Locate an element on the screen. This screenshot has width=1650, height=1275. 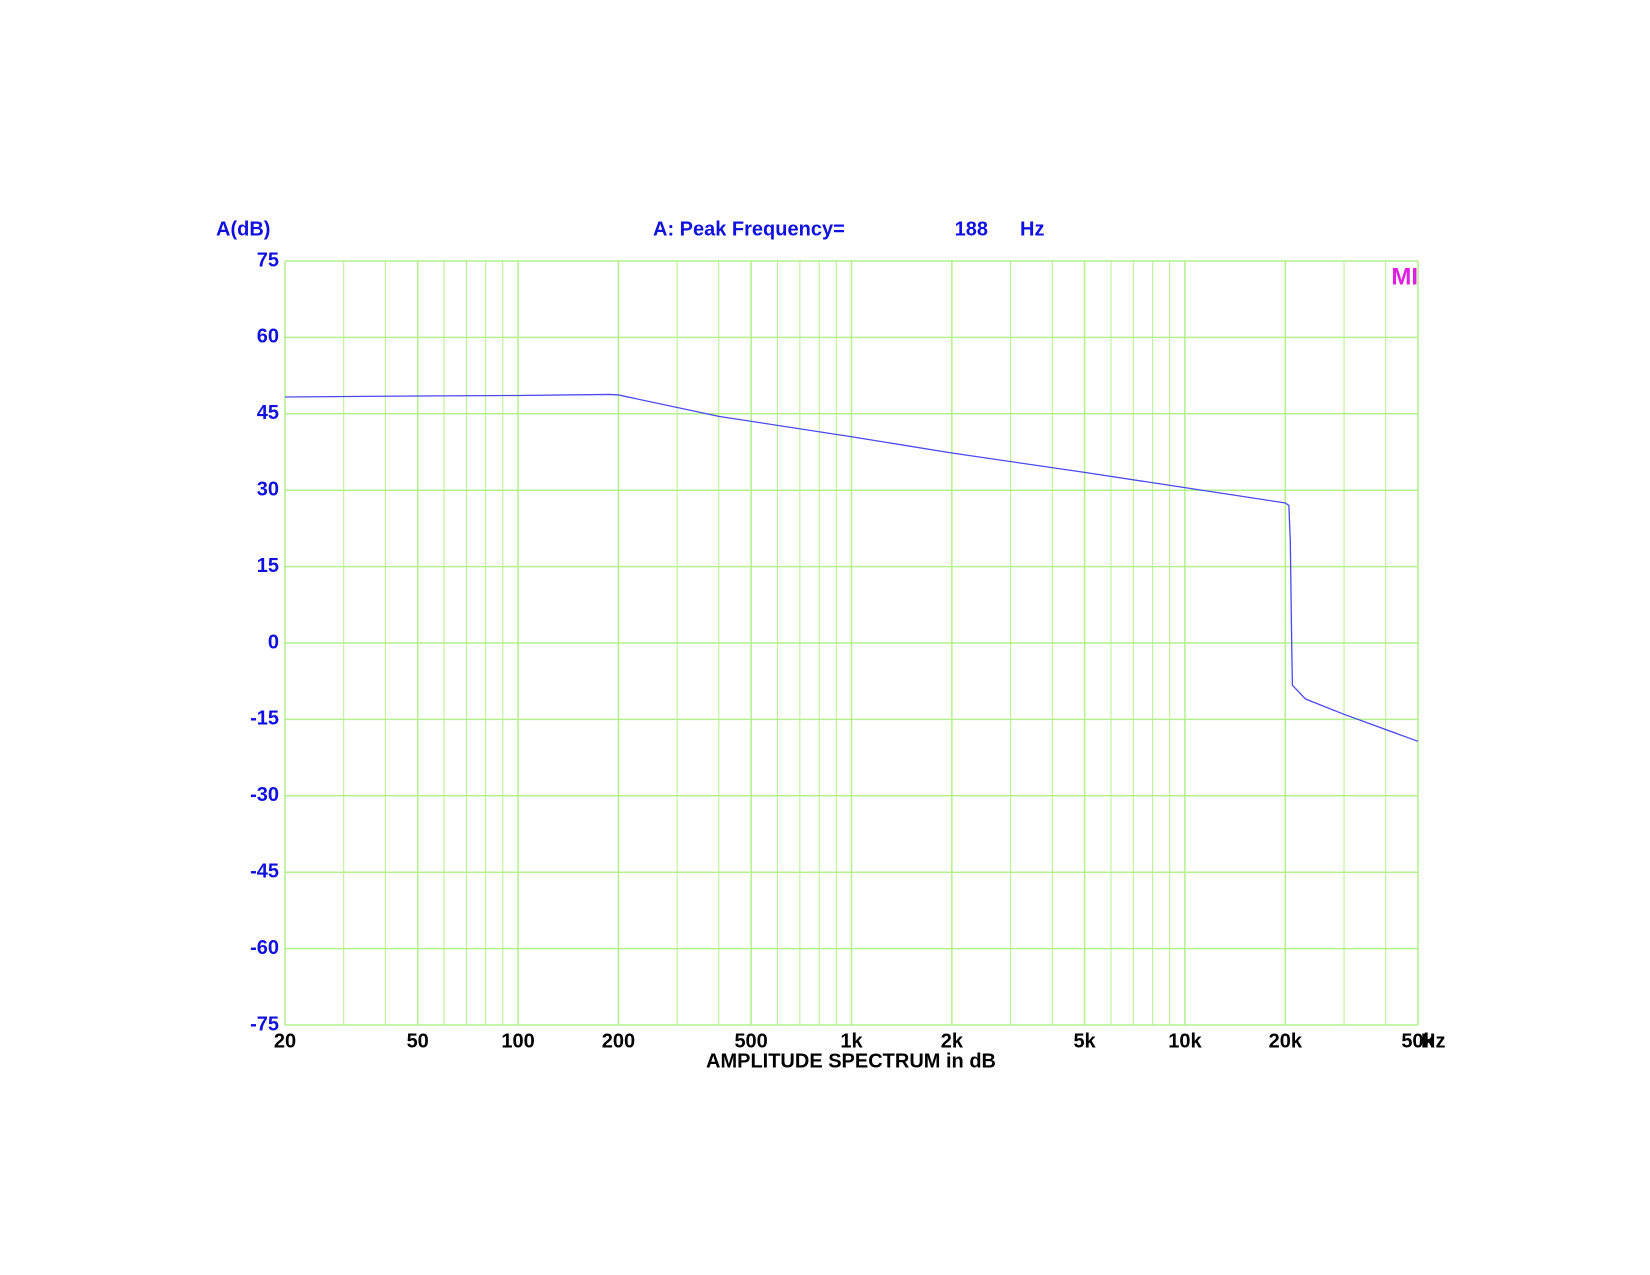
x-tick-label: 5k is located at coordinates (1084, 1041).